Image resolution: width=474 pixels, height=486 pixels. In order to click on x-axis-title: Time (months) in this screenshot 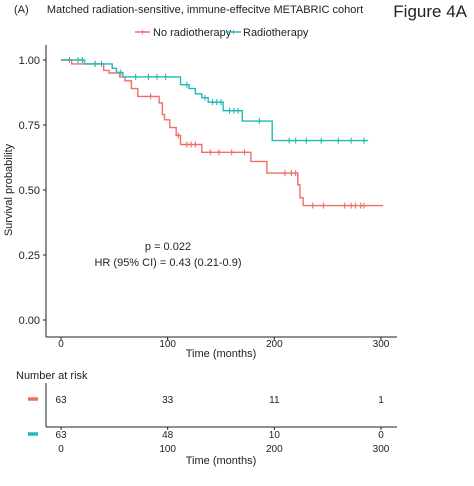, I will do `click(221, 354)`.